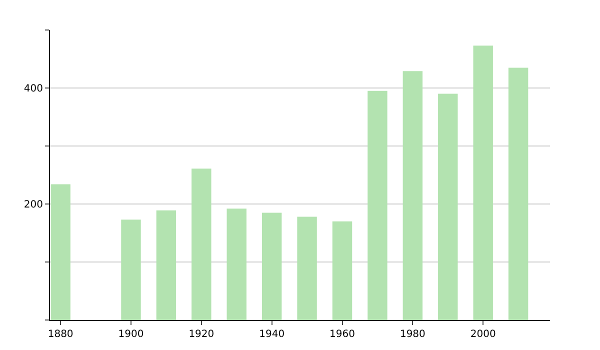 The height and width of the screenshot is (350, 600). Describe the element at coordinates (131, 334) in the screenshot. I see `x-tick-label: 1900` at that location.